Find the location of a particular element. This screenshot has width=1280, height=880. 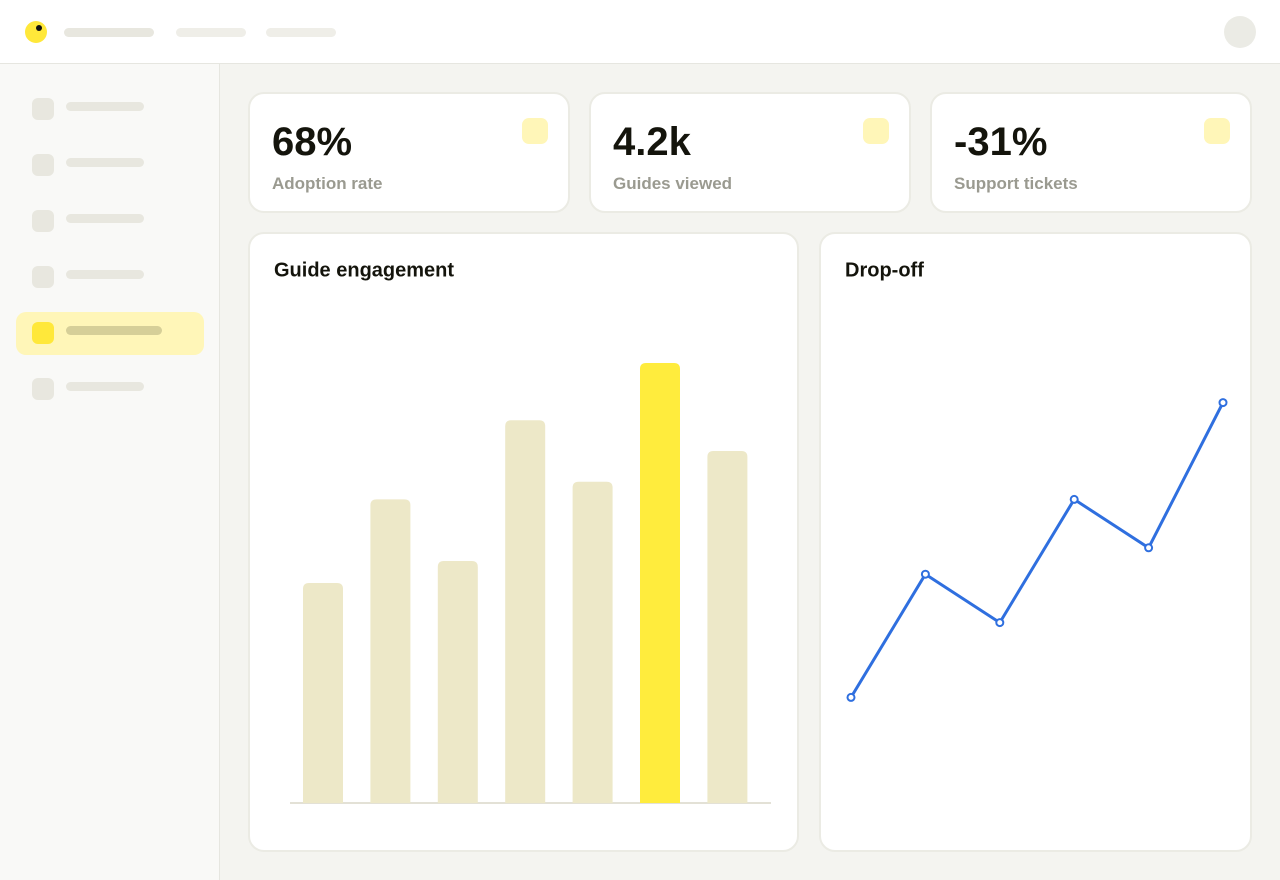

kpi-card: -31% Support tickets is located at coordinates (1091, 152).